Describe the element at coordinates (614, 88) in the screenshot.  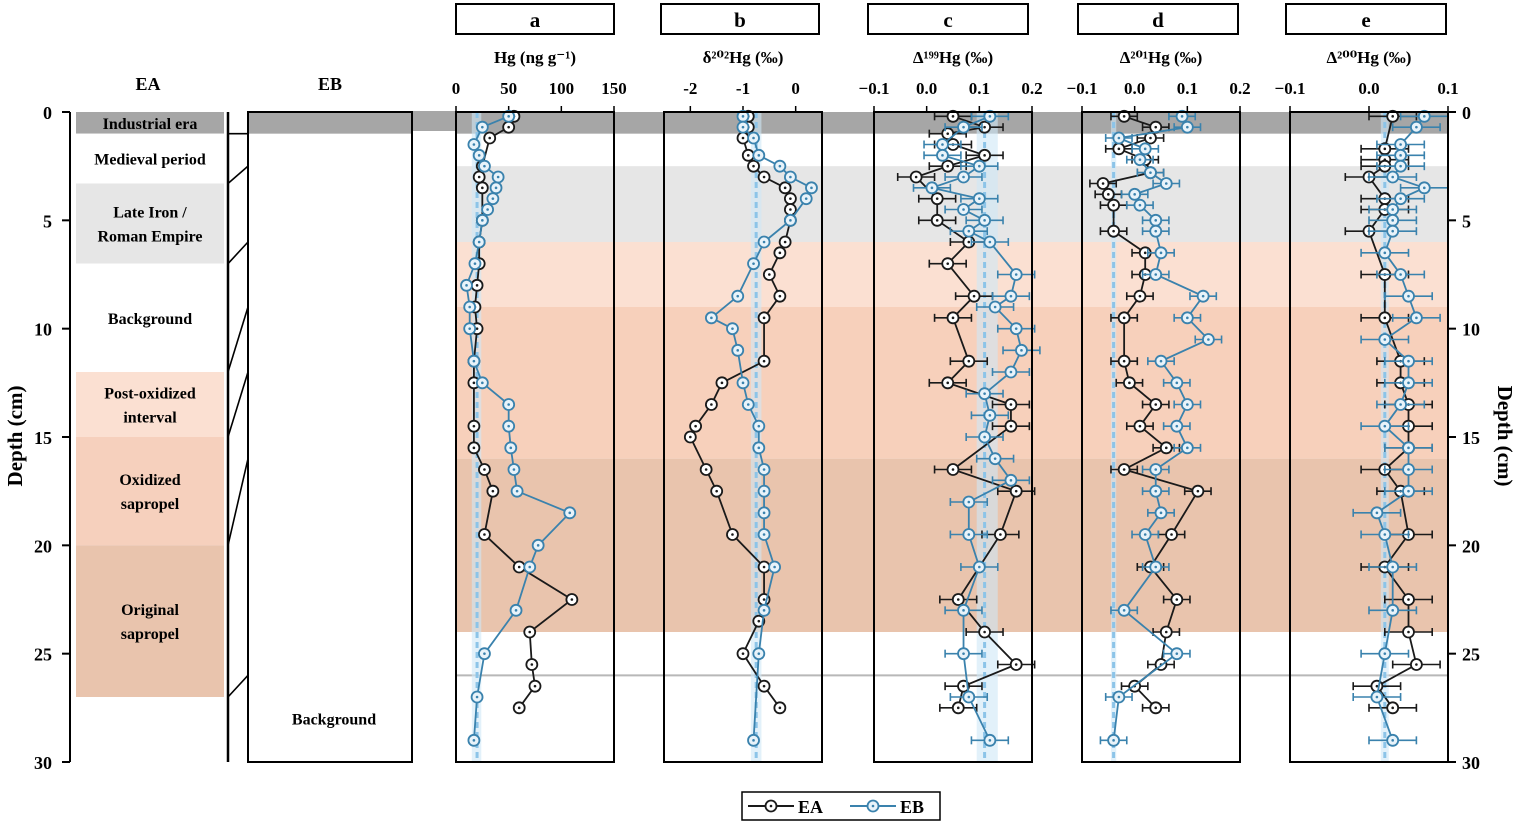
I see `x-tick-label: 150` at that location.